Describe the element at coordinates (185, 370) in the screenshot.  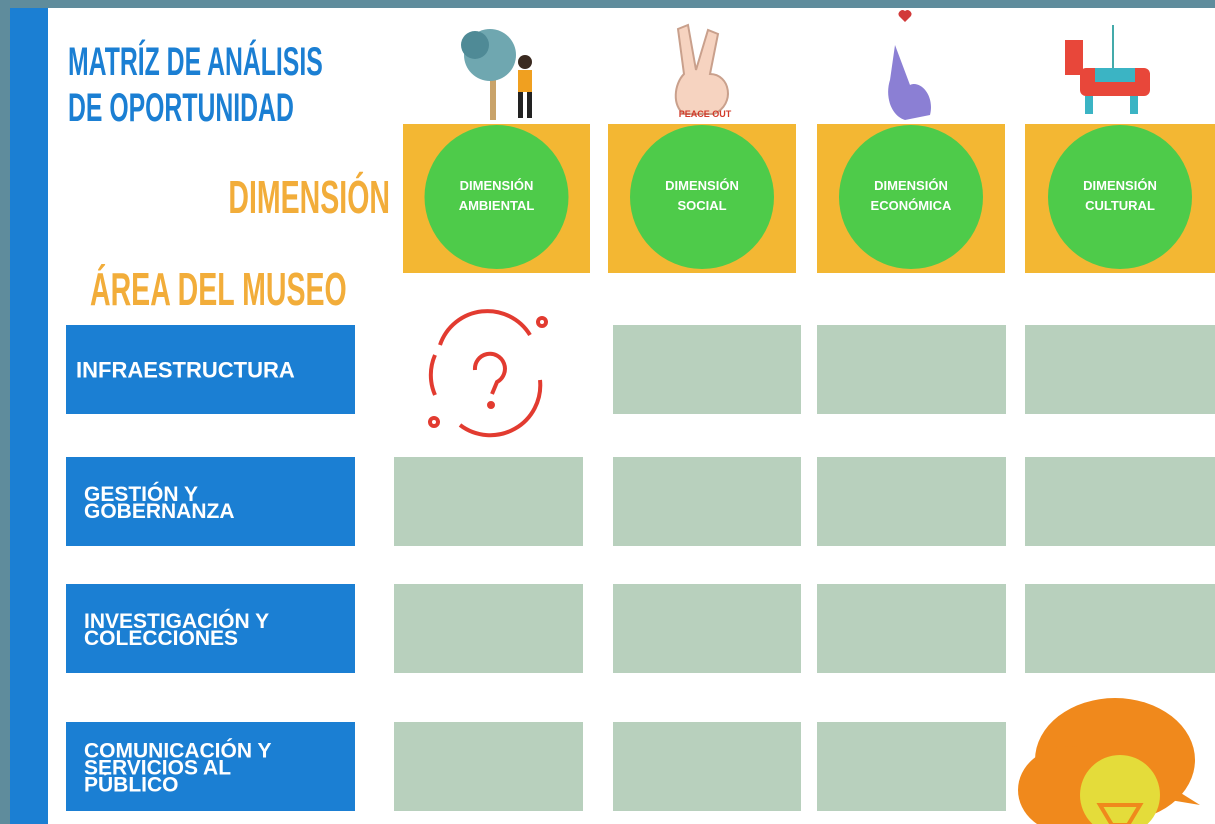
I see `area-label: INFRAESTRUCTURA` at that location.